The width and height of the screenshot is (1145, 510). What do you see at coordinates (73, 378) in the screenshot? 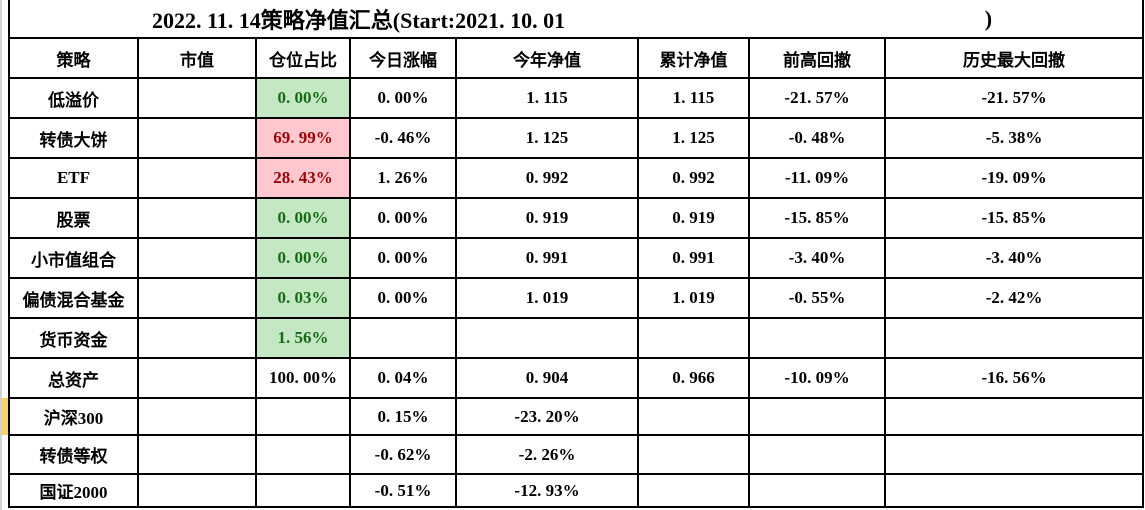
I see `cell-7-name: 总资产` at bounding box center [73, 378].